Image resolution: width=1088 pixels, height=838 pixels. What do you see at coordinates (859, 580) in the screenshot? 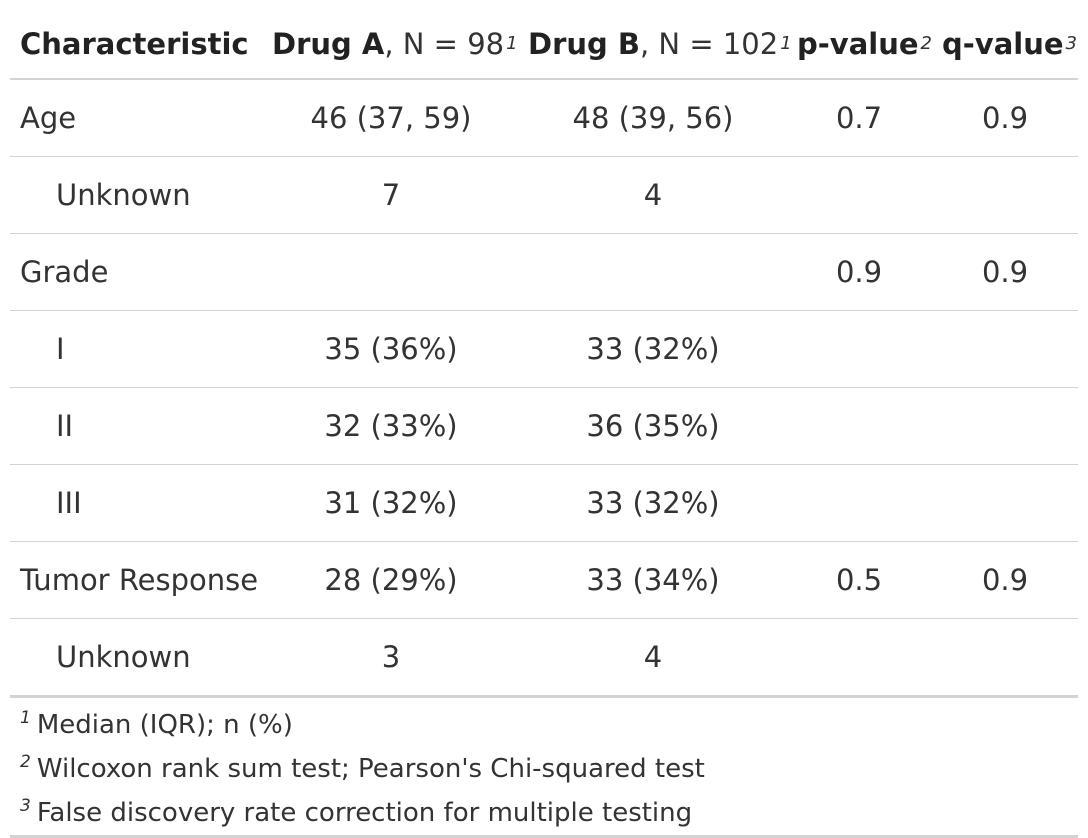
I see `p-value: 0.5` at bounding box center [859, 580].